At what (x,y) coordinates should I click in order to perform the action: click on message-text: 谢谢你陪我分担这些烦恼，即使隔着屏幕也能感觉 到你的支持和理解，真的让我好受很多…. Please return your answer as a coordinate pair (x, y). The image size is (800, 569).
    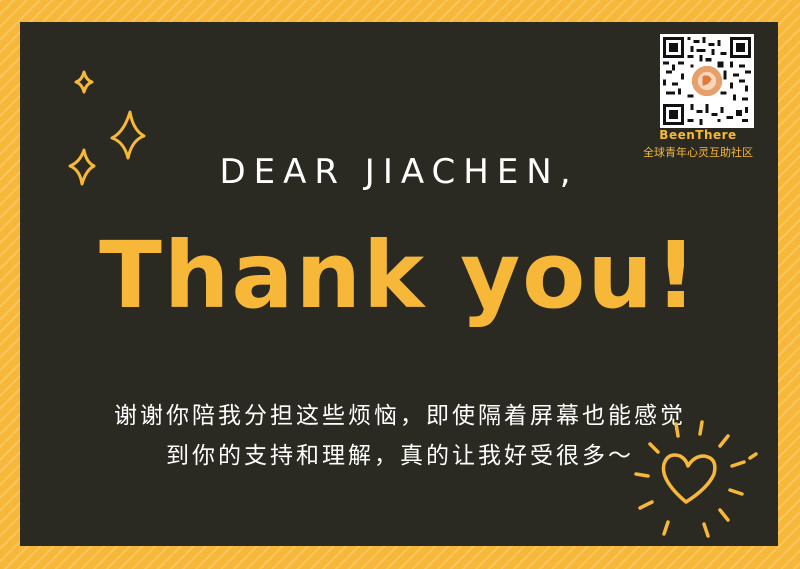
    Looking at the image, I should click on (400, 436).